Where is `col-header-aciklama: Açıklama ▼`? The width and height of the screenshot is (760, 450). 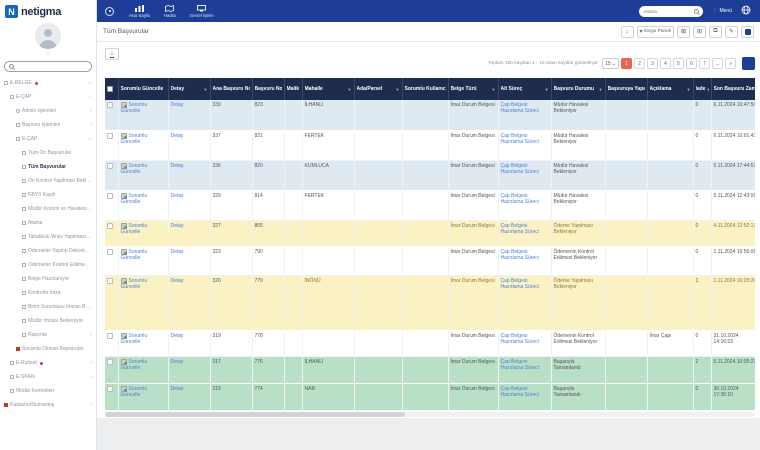
col-header-aciklama: Açıklama ▼ is located at coordinates (670, 89).